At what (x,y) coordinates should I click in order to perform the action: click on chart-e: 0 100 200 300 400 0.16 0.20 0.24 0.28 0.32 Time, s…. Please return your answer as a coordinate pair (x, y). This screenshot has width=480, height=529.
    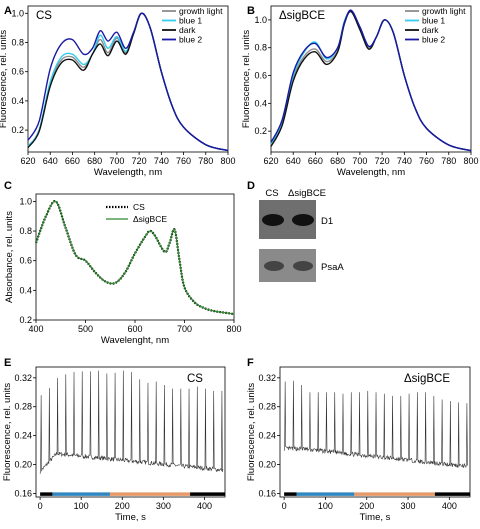
    Looking at the image, I should click on (114, 444).